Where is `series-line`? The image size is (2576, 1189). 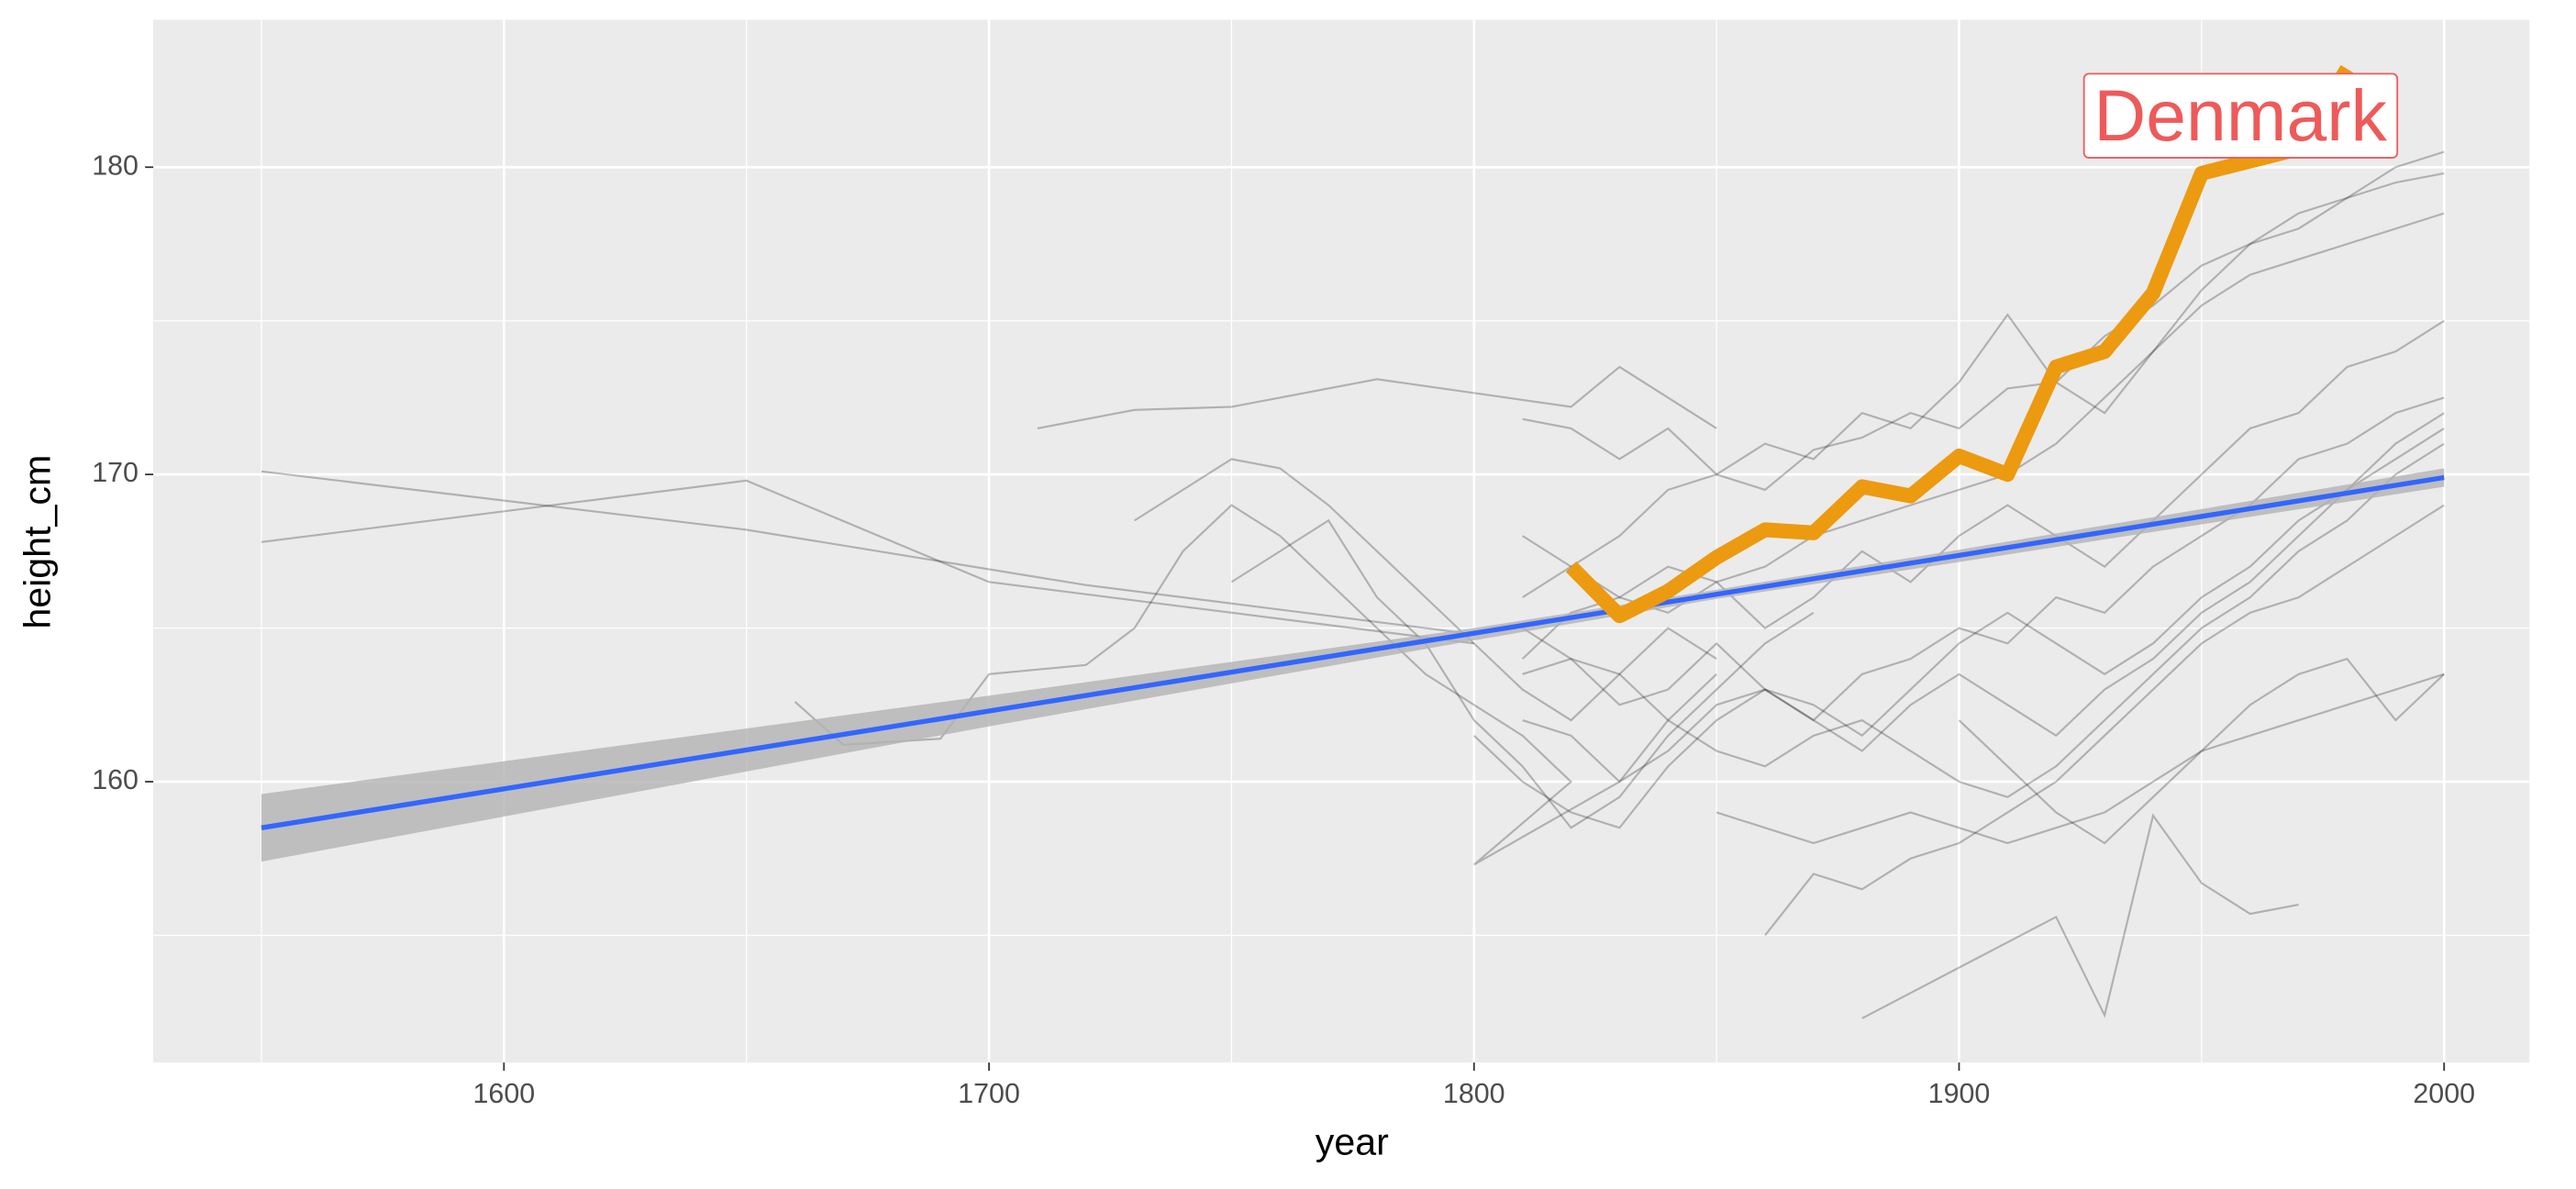
series-line is located at coordinates (1959, 344).